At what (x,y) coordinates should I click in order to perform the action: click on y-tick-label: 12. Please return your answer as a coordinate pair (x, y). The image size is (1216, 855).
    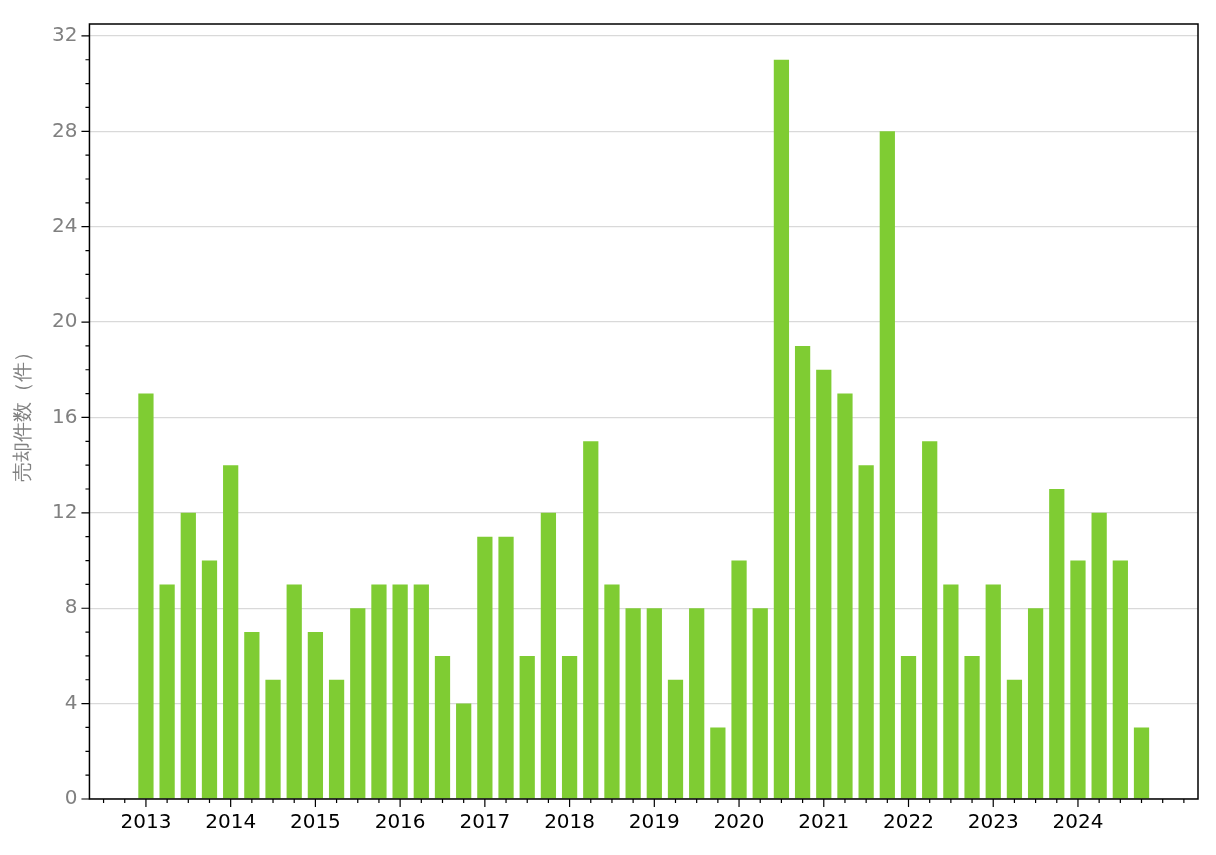
    Looking at the image, I should click on (65, 511).